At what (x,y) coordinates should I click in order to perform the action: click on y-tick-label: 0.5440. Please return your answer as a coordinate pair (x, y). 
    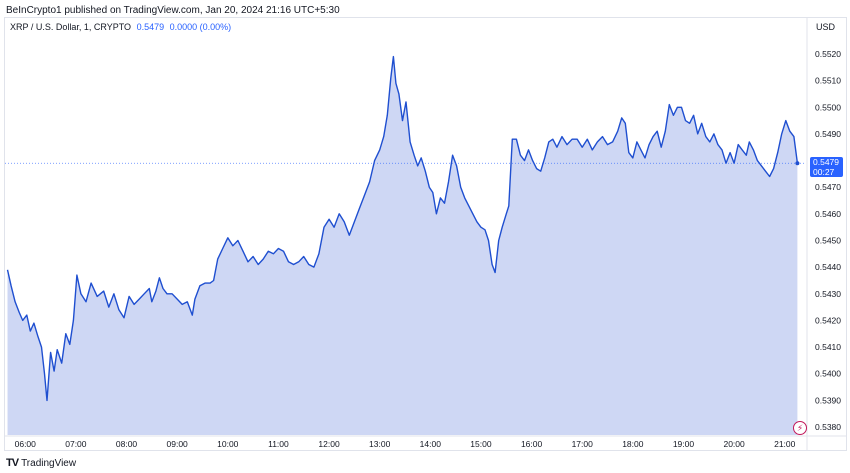
    Looking at the image, I should click on (828, 267).